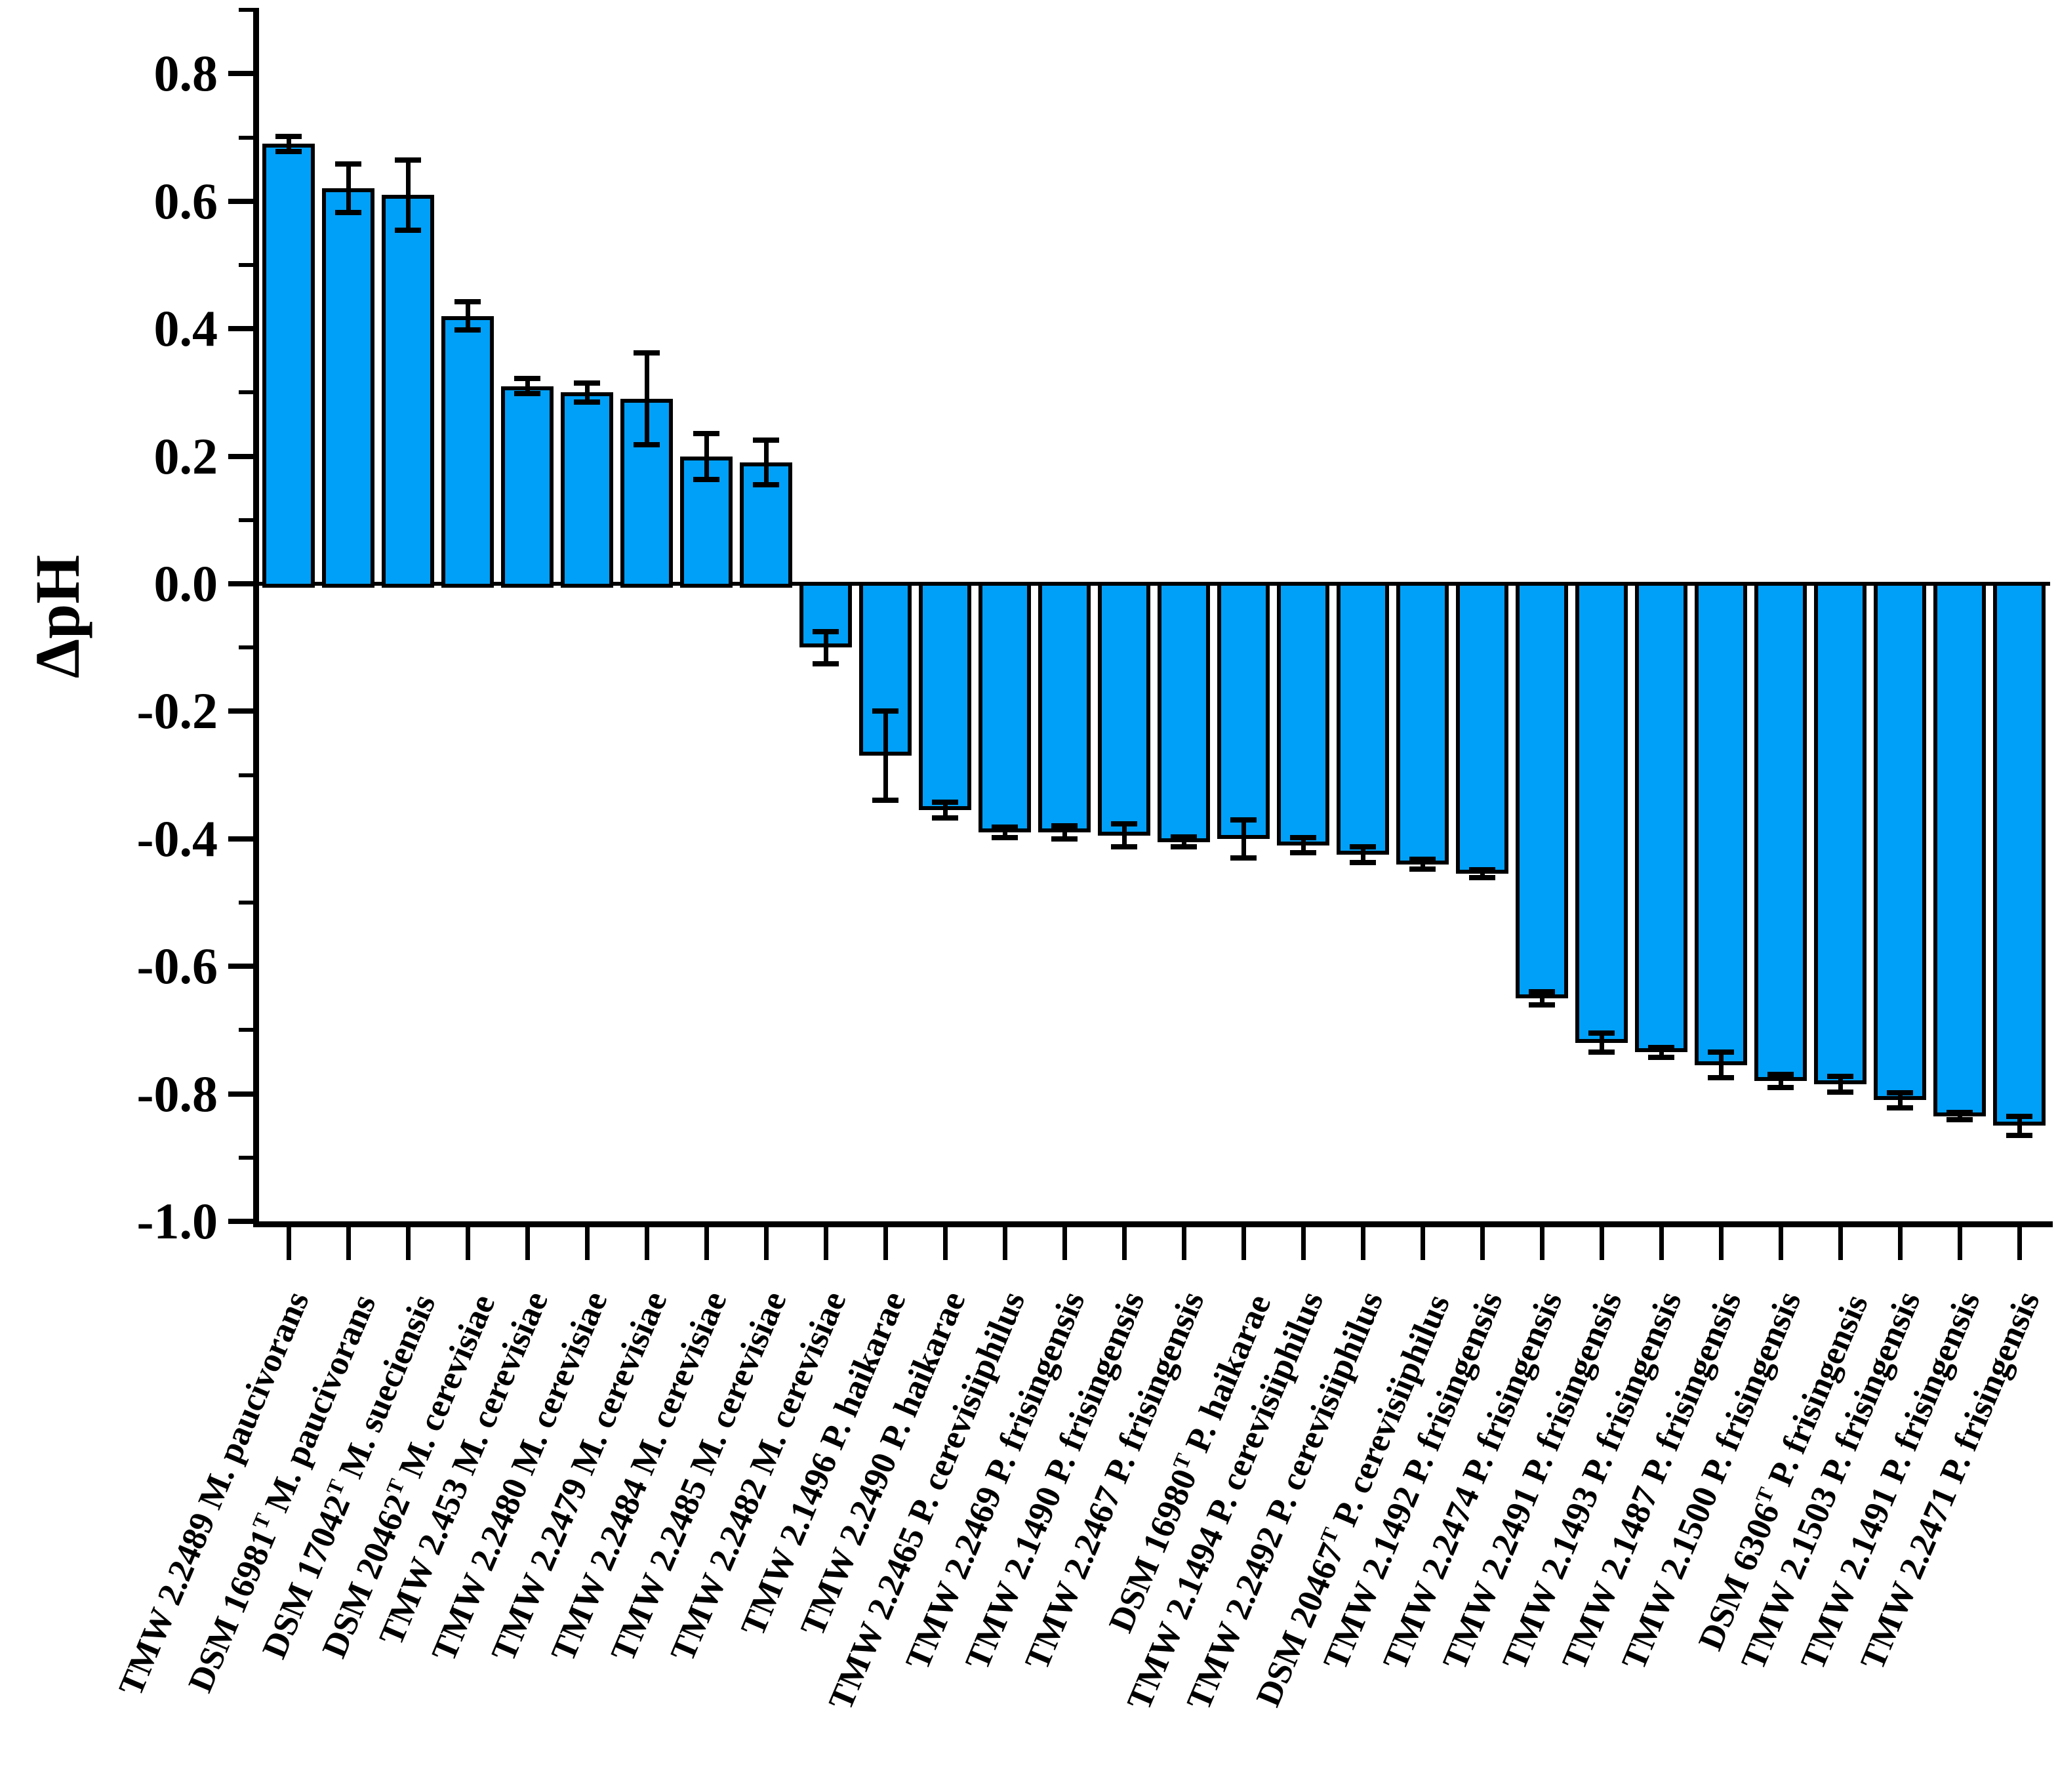  I want to click on y-axis-line, so click(256, 617).